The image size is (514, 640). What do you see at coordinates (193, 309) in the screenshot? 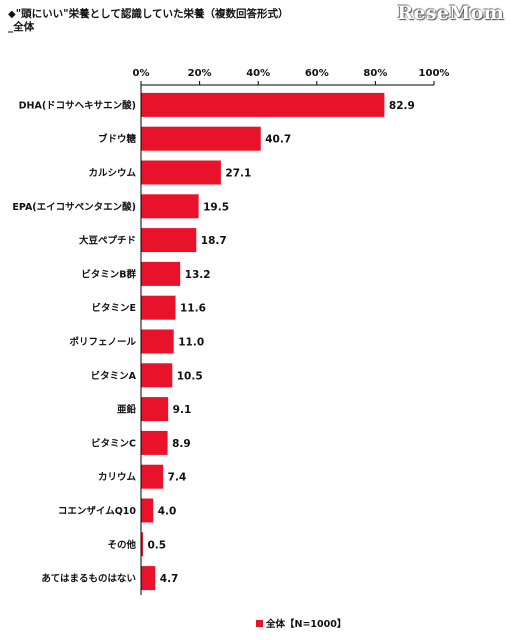
I see `value-label: 11.6` at bounding box center [193, 309].